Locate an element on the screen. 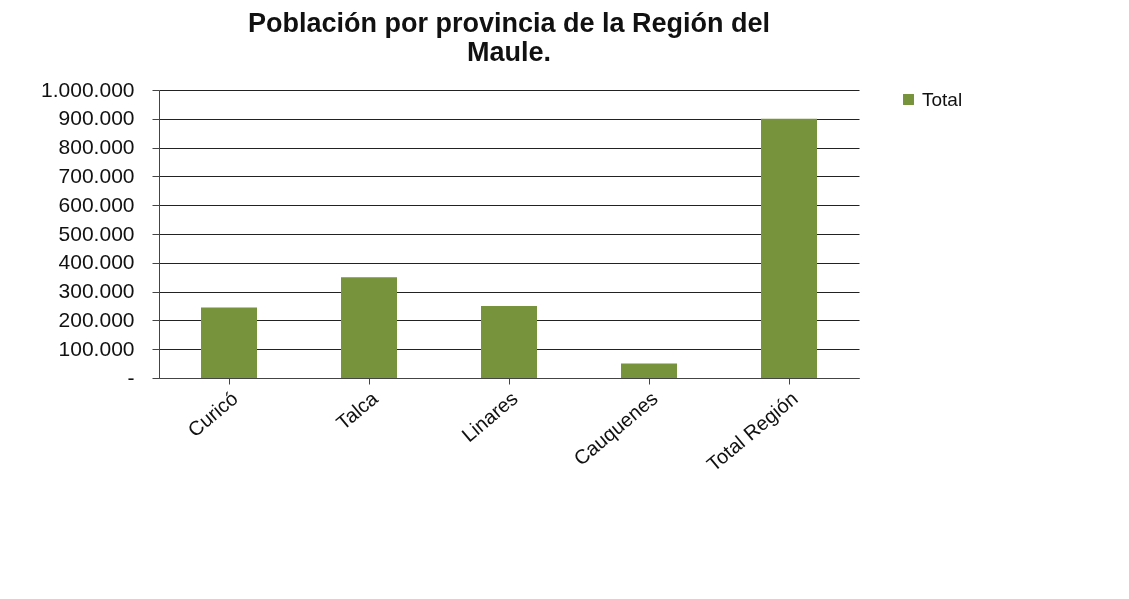 This screenshot has height=599, width=1129. y-tick-label: 800.000 is located at coordinates (96, 147).